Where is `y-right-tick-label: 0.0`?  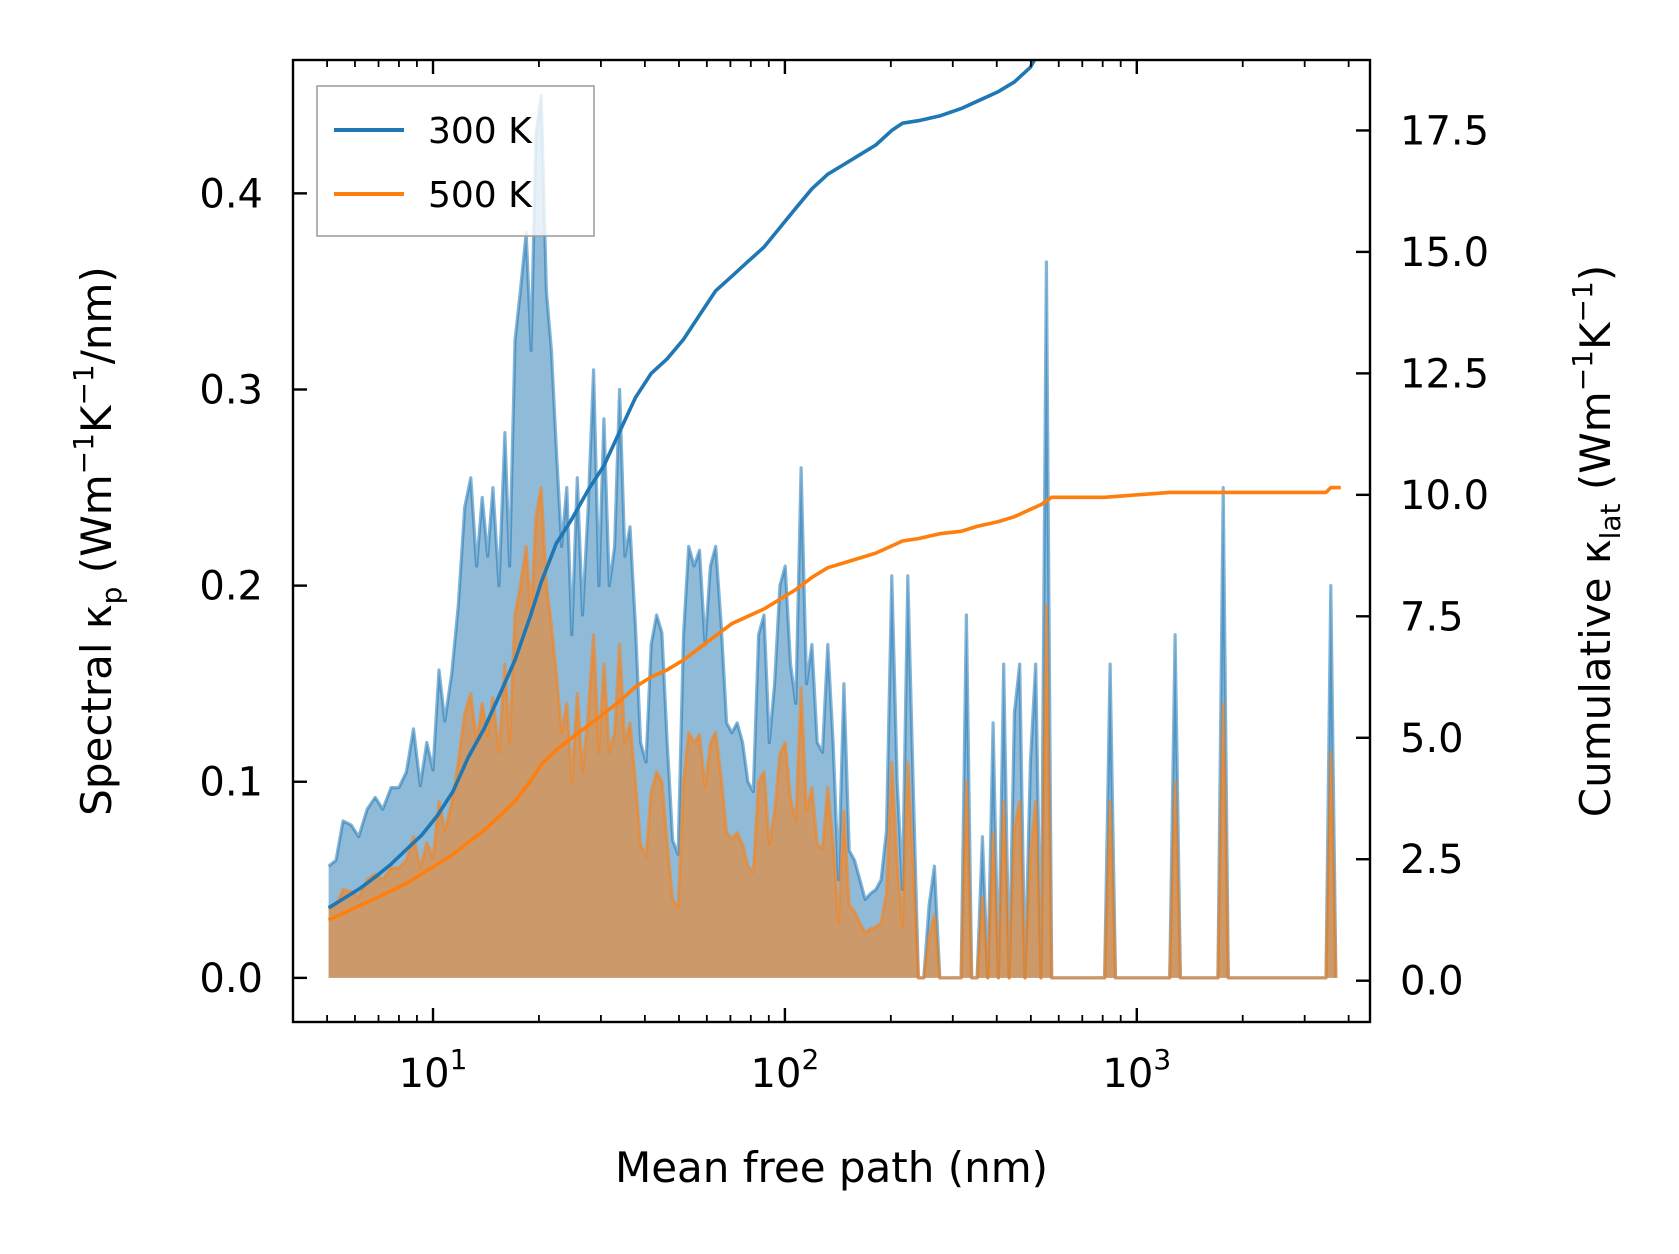 y-right-tick-label: 0.0 is located at coordinates (1432, 982).